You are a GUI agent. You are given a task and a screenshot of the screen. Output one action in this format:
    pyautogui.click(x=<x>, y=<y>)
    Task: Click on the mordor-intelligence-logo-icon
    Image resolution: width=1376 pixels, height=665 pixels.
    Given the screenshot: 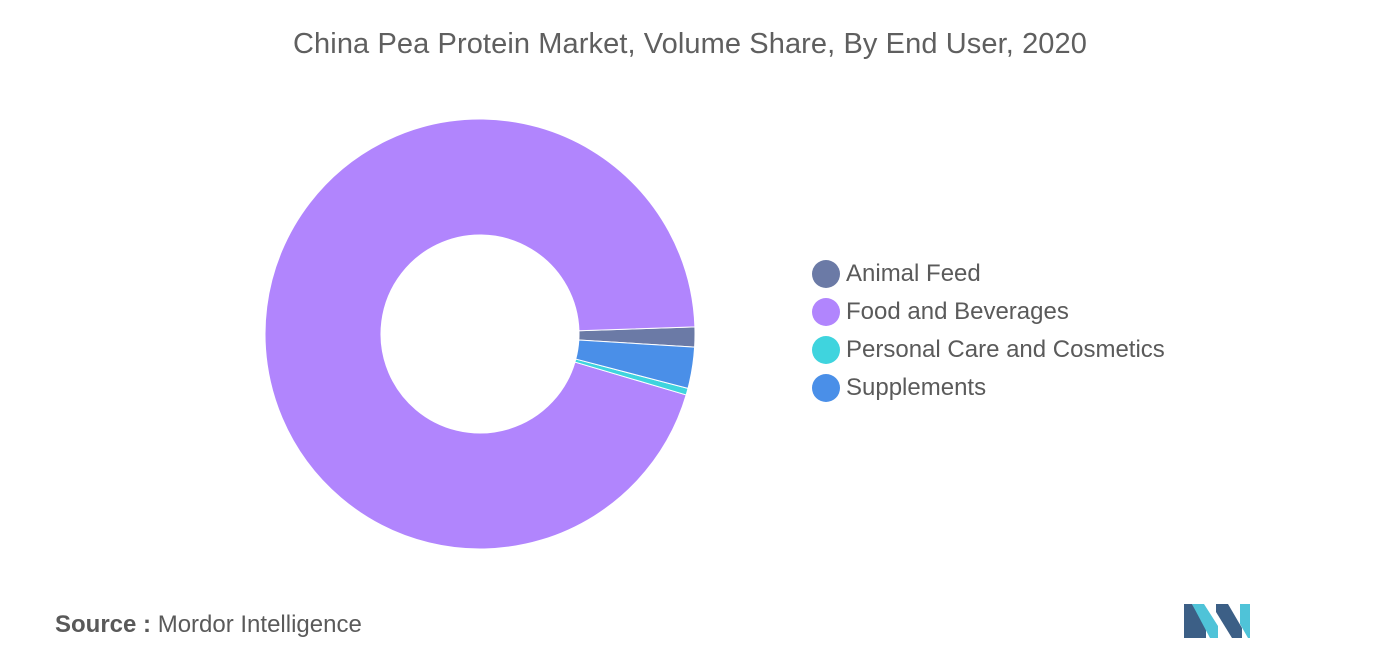 What is the action you would take?
    pyautogui.click(x=1217, y=621)
    